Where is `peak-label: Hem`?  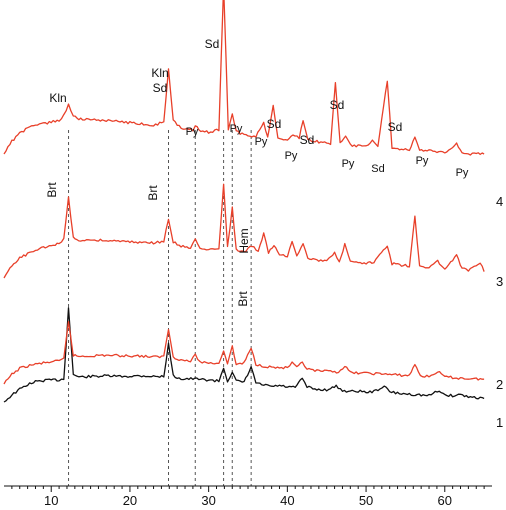 peak-label: Hem is located at coordinates (244, 240).